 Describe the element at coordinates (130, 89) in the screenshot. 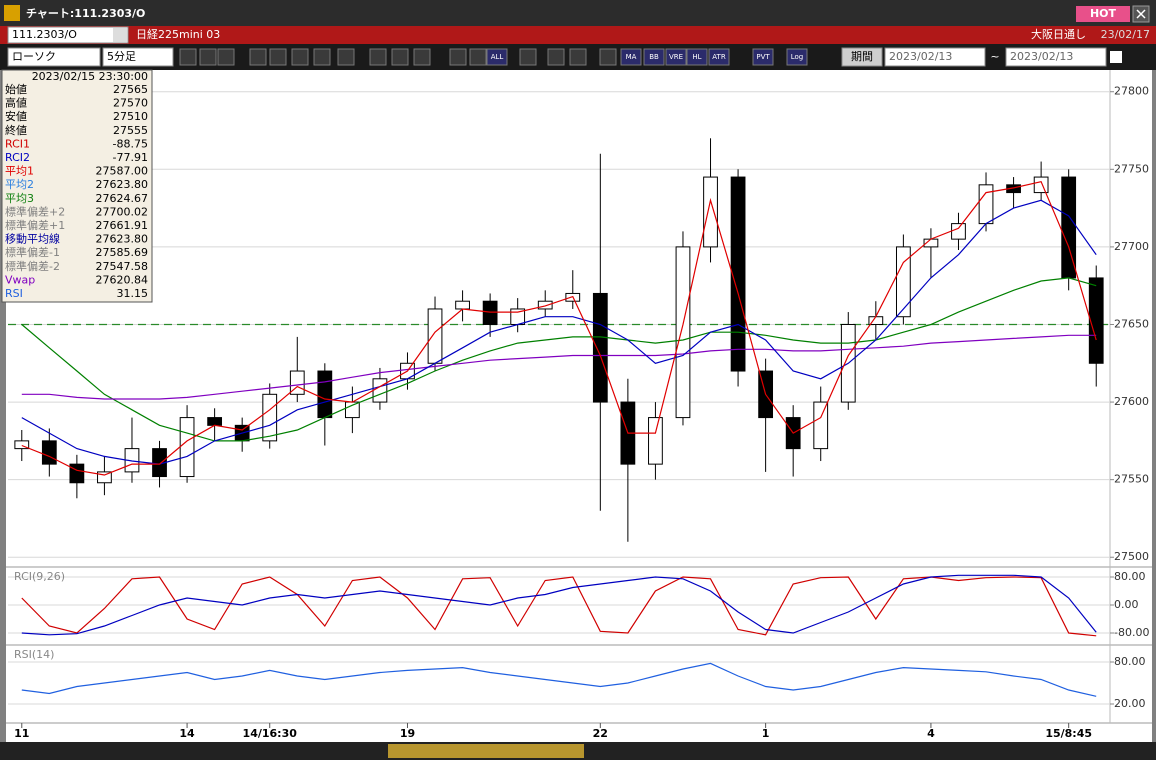

I see `info-value: 27565` at that location.